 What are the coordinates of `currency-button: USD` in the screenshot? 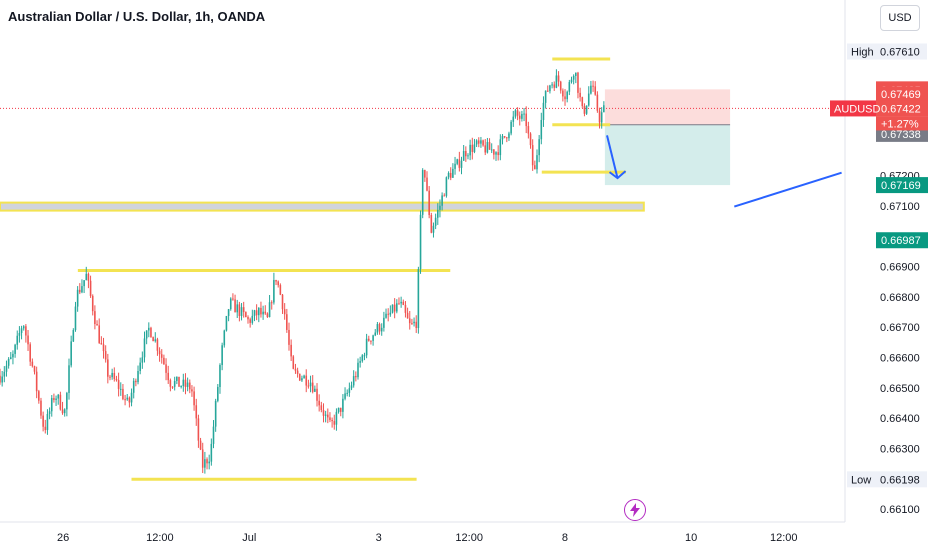 It's located at (900, 18).